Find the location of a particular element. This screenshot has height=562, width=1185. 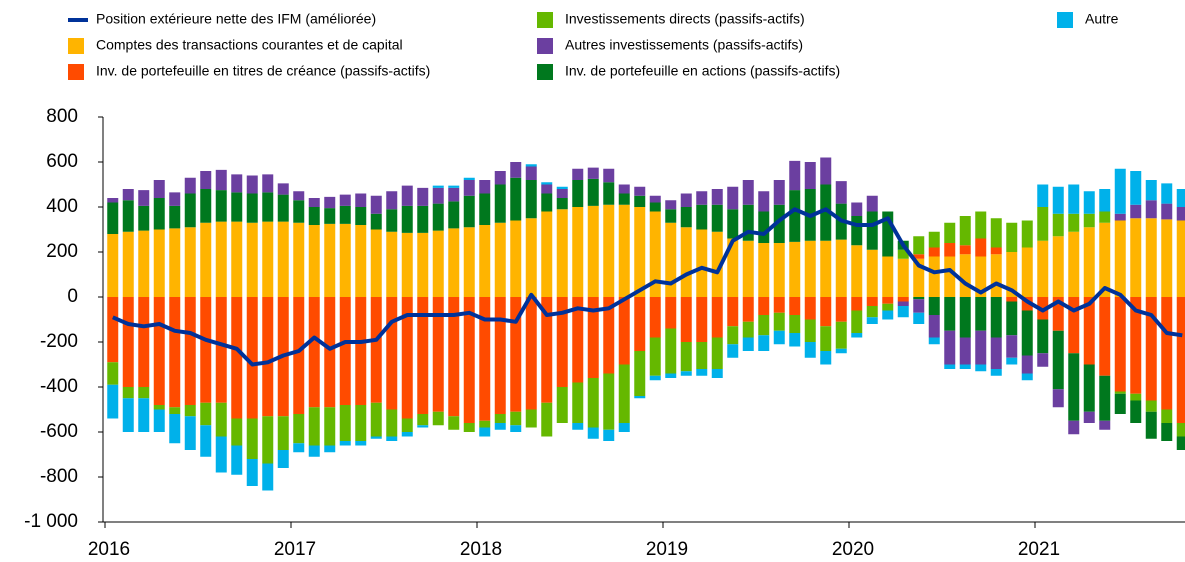

y-tick-label: 200 is located at coordinates (62, 251).